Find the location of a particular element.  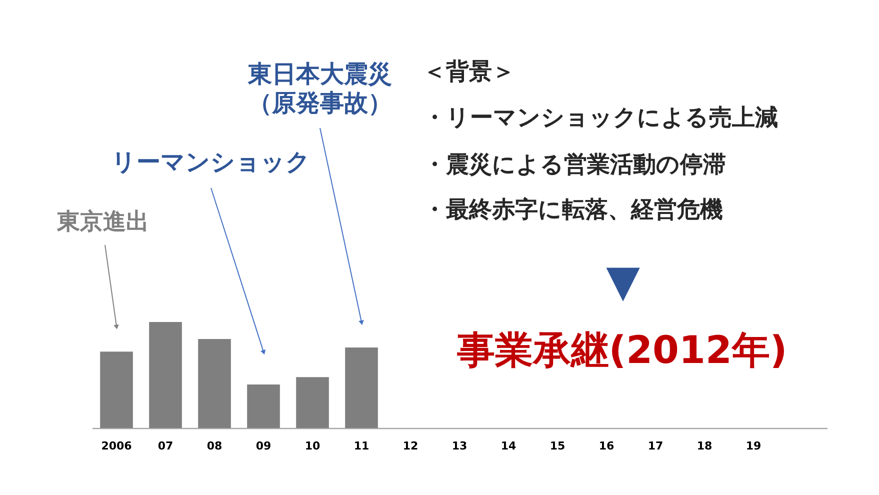

x-tick-label: 16 is located at coordinates (606, 446).